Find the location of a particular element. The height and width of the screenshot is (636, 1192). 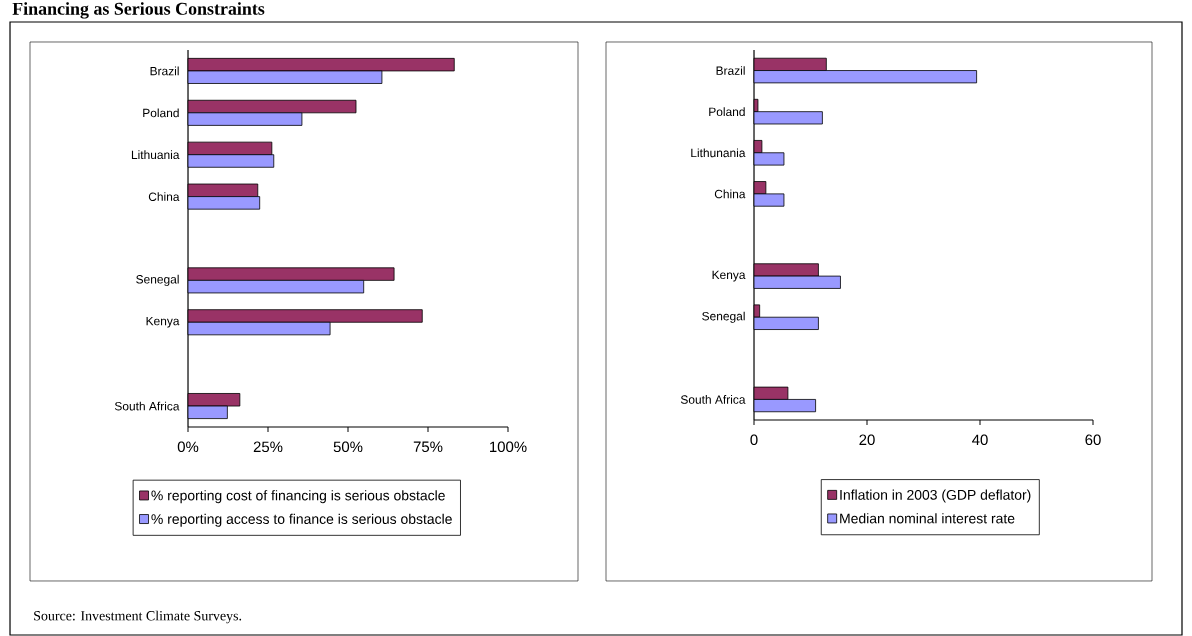

source-note: Source: Investment Climate Surveys. is located at coordinates (138, 617).